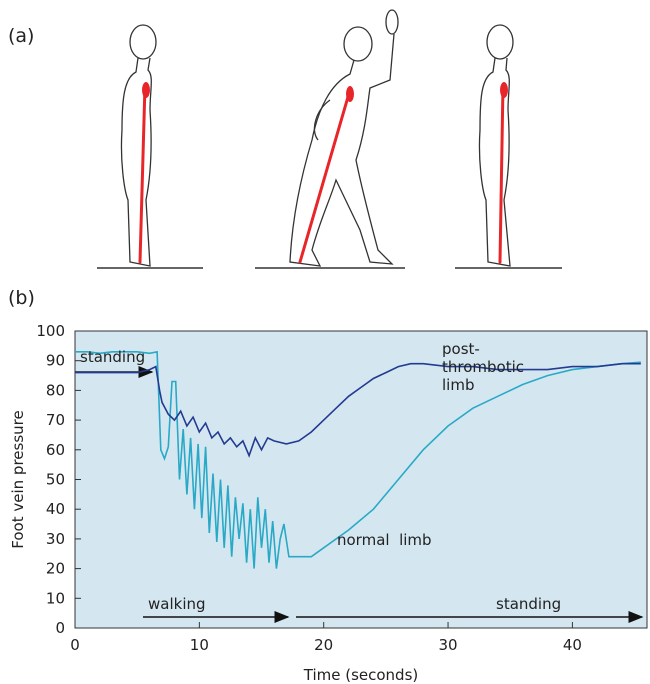 The width and height of the screenshot is (650, 684). I want to click on panel-label: (b), so click(21, 298).